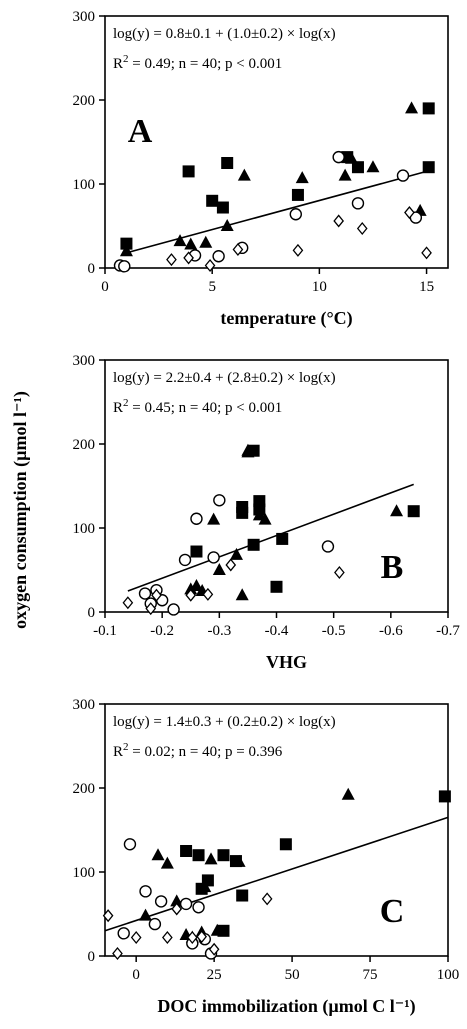 The width and height of the screenshot is (467, 1029). What do you see at coordinates (219, 631) in the screenshot?
I see `x-tick-label: -0.3` at bounding box center [219, 631].